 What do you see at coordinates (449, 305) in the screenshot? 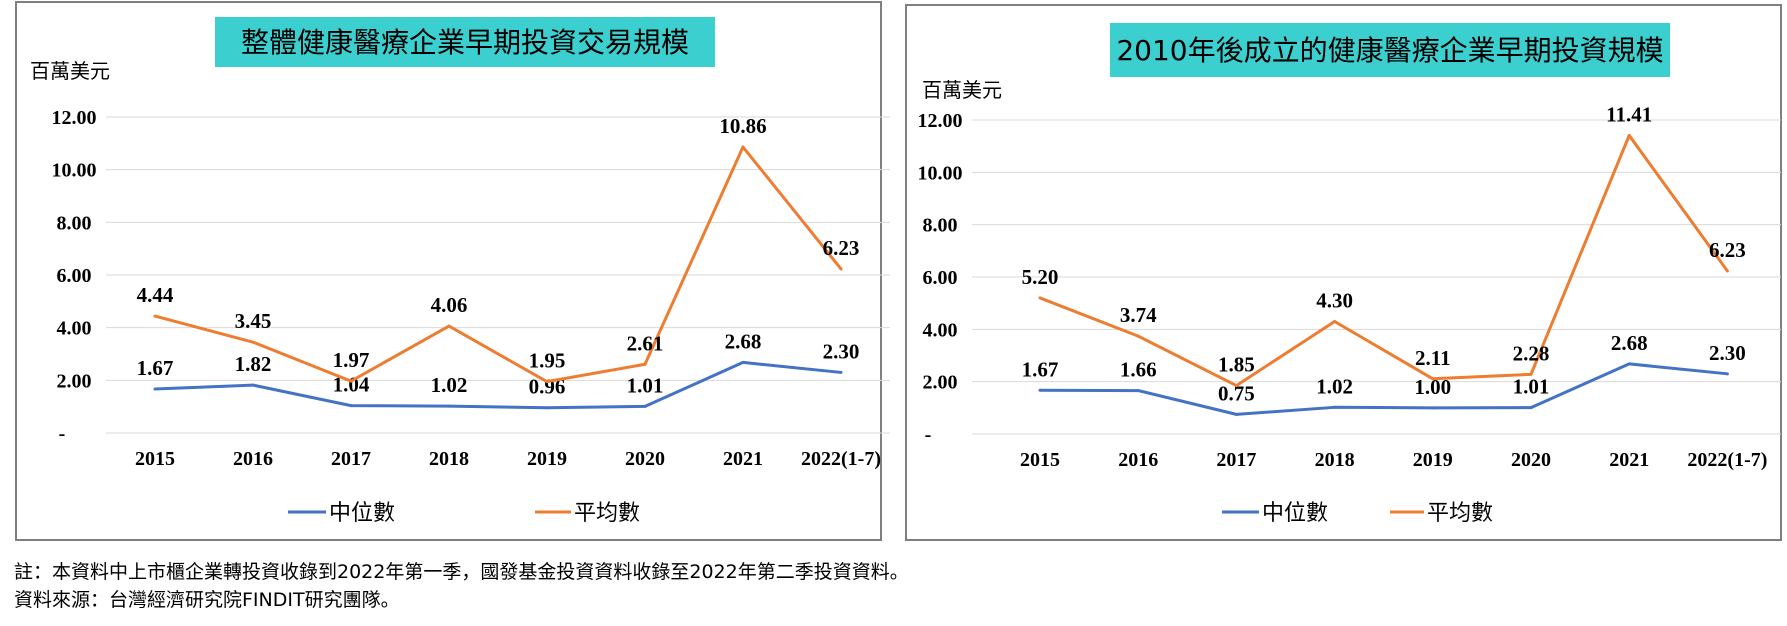
I see `data-label: 4.06` at bounding box center [449, 305].